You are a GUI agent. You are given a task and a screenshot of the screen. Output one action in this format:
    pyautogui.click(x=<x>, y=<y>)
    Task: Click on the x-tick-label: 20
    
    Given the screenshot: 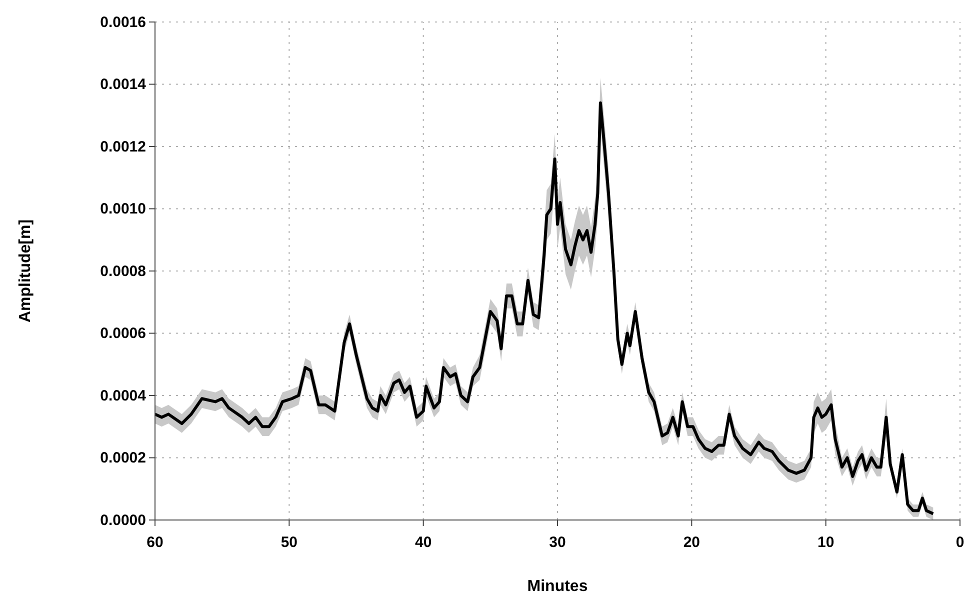 What is the action you would take?
    pyautogui.click(x=691, y=542)
    